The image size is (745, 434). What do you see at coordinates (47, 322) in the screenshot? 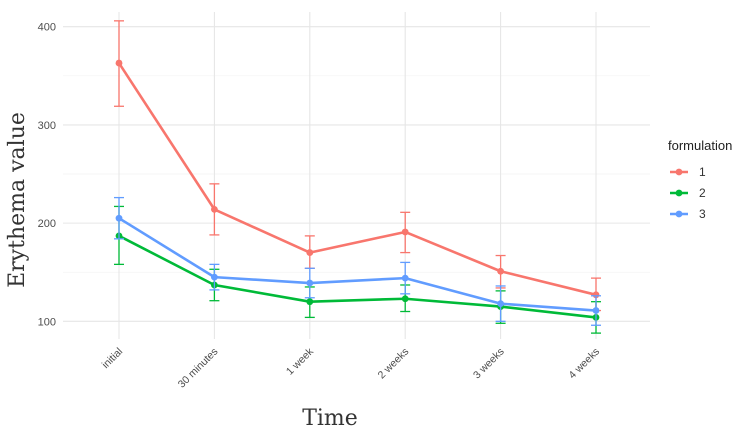
I see `y-tick-label: 100` at bounding box center [47, 322].